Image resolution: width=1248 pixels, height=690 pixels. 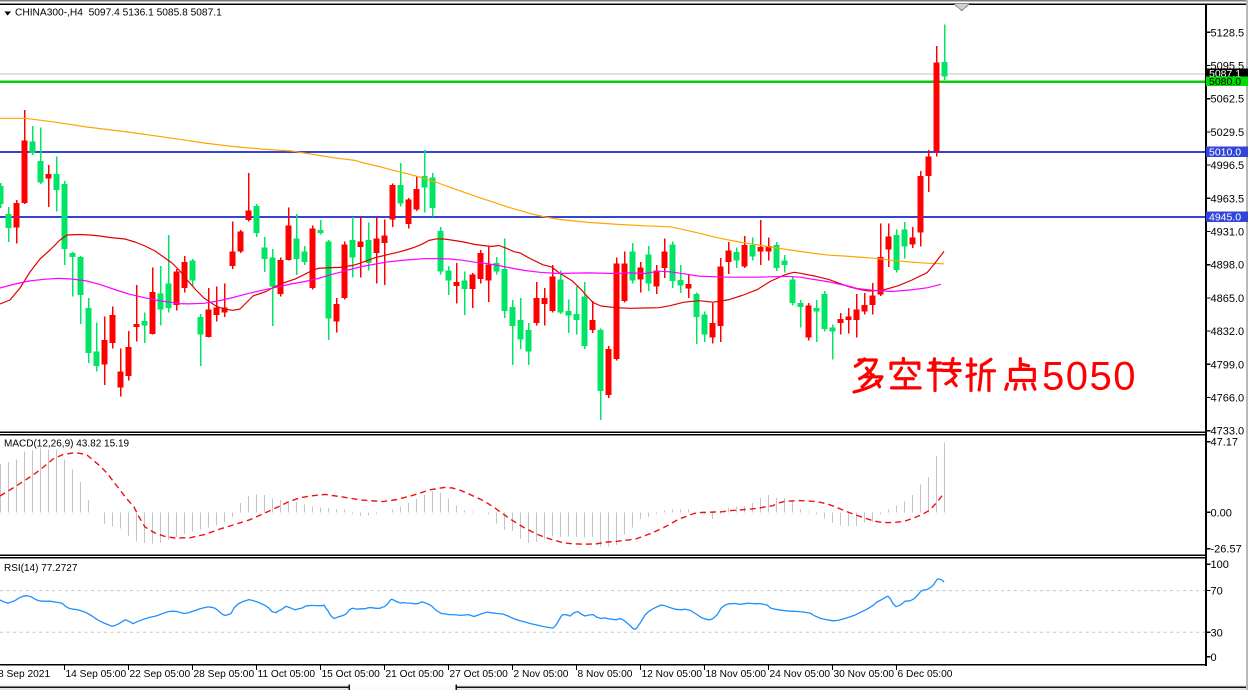 What do you see at coordinates (1089, 377) in the screenshot?
I see `svg-text: 5050` at bounding box center [1089, 377].